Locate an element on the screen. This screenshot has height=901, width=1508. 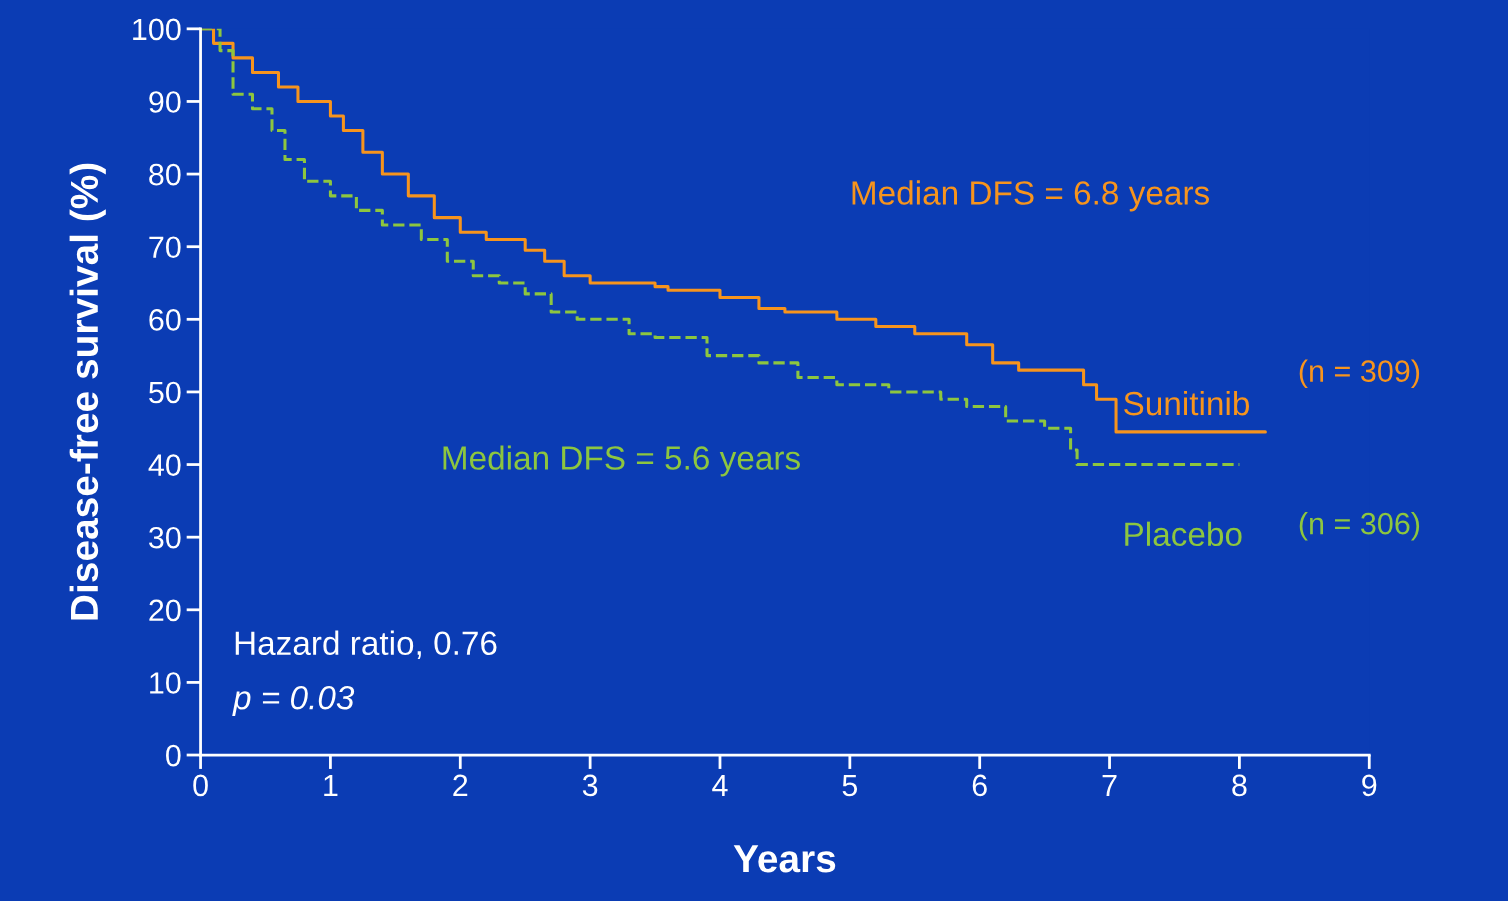
annotation: Median DFS = 5.6 years is located at coordinates (621, 461).